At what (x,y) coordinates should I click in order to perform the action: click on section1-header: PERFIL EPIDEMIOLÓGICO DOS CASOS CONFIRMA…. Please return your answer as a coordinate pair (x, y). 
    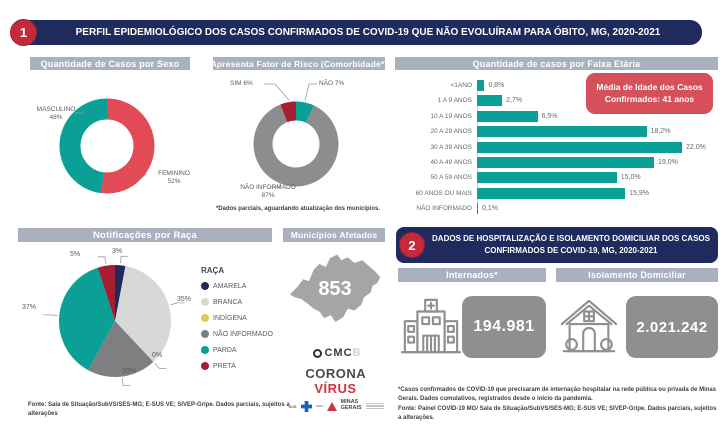
    Looking at the image, I should click on (360, 32).